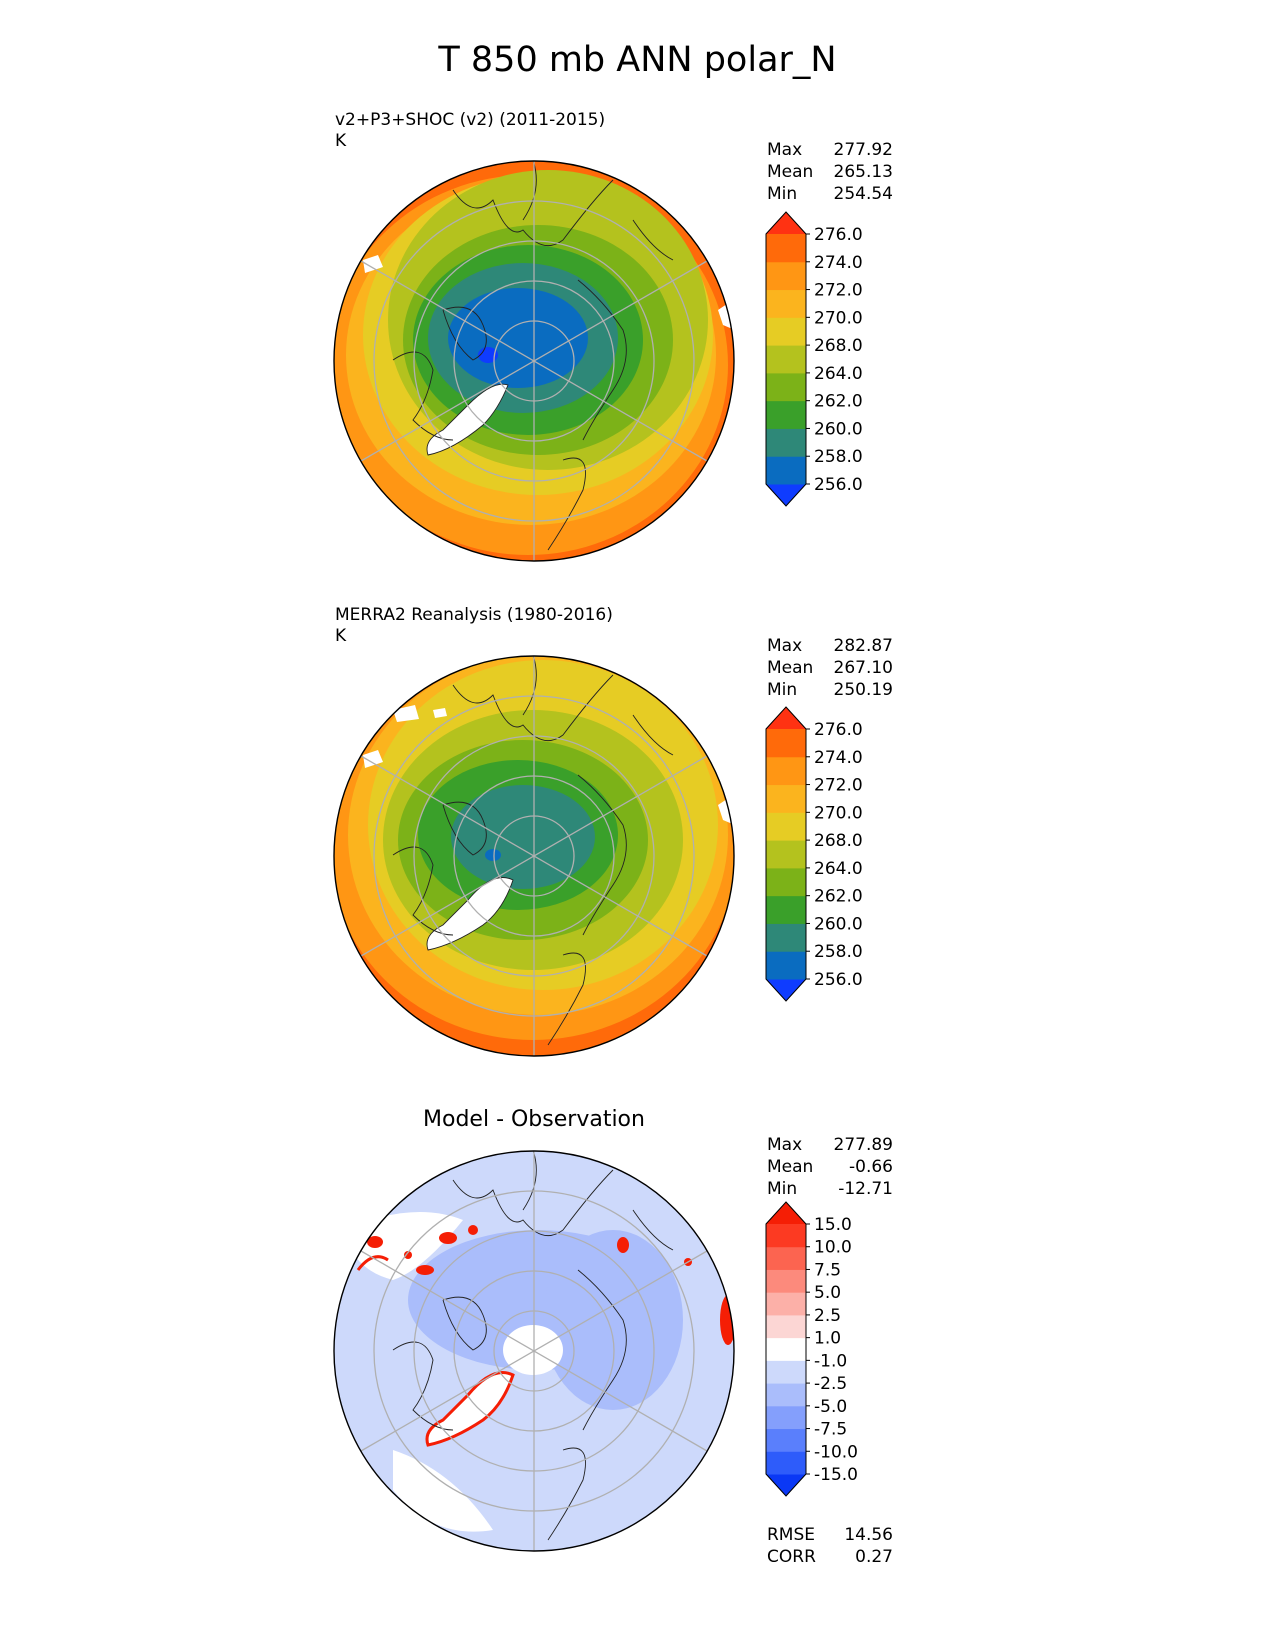 Image resolution: width=1275 pixels, height=1650 pixels. What do you see at coordinates (470, 120) in the screenshot?
I see `panel-1-title: v2+P3+SHOC (v2) (2011-2015)` at bounding box center [470, 120].